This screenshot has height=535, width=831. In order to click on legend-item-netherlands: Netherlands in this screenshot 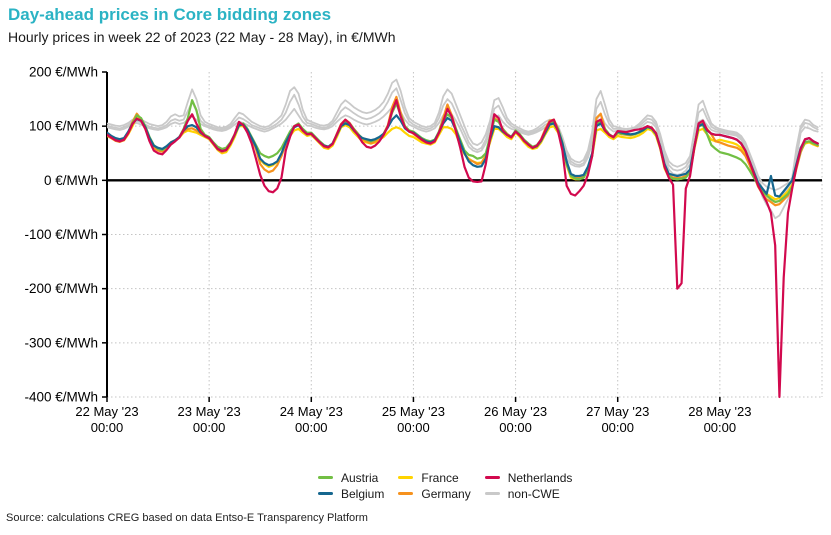, I will do `click(528, 477)`.